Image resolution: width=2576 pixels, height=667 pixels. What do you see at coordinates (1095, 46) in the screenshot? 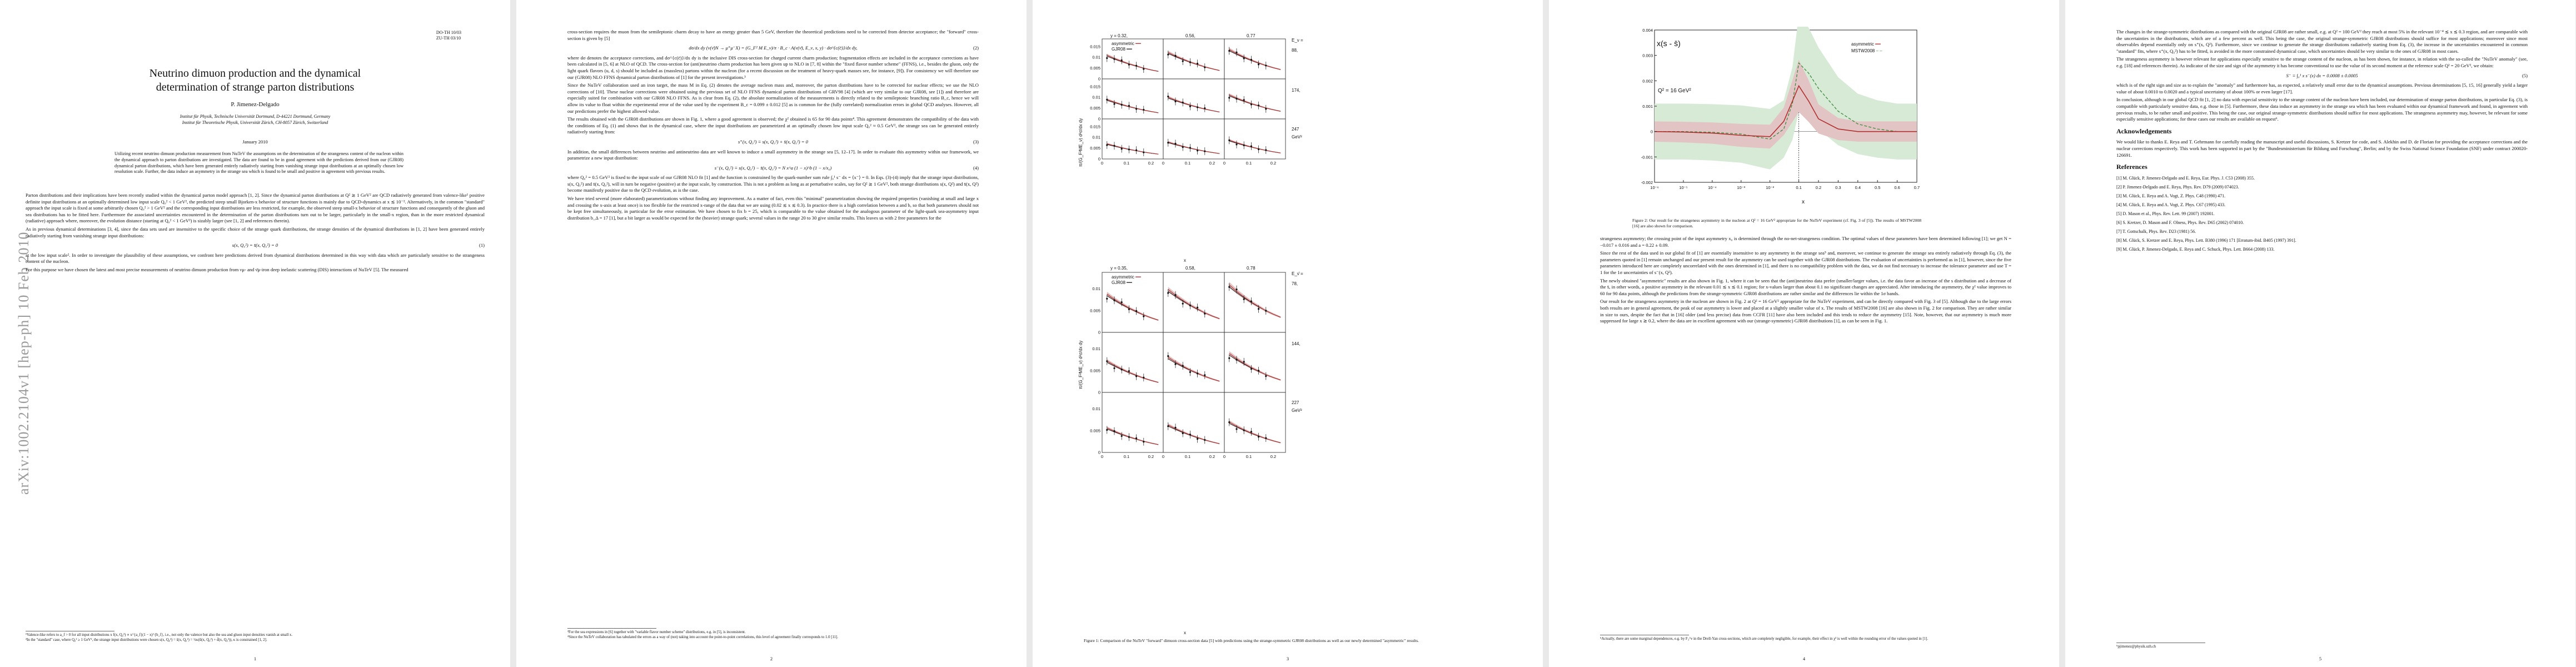
I see `y-tick-label: 0.015` at bounding box center [1095, 46].